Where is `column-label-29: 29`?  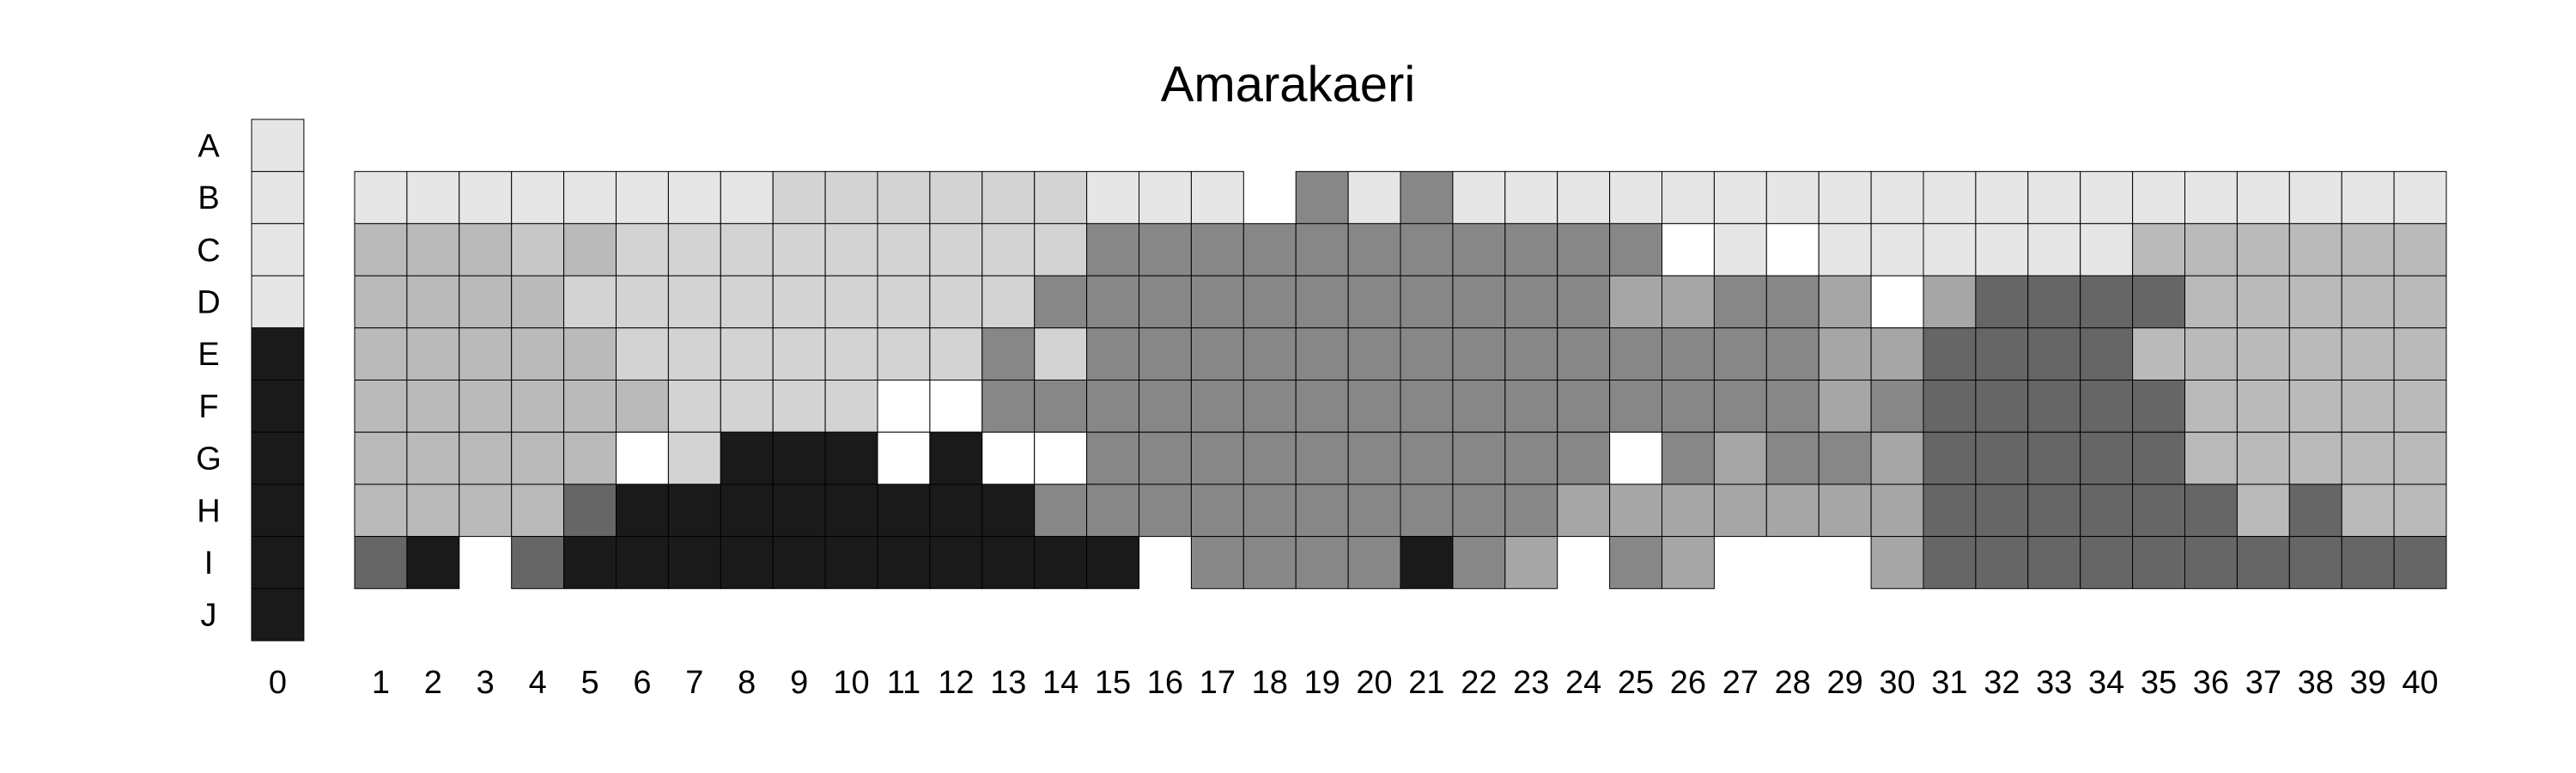 column-label-29: 29 is located at coordinates (1845, 683).